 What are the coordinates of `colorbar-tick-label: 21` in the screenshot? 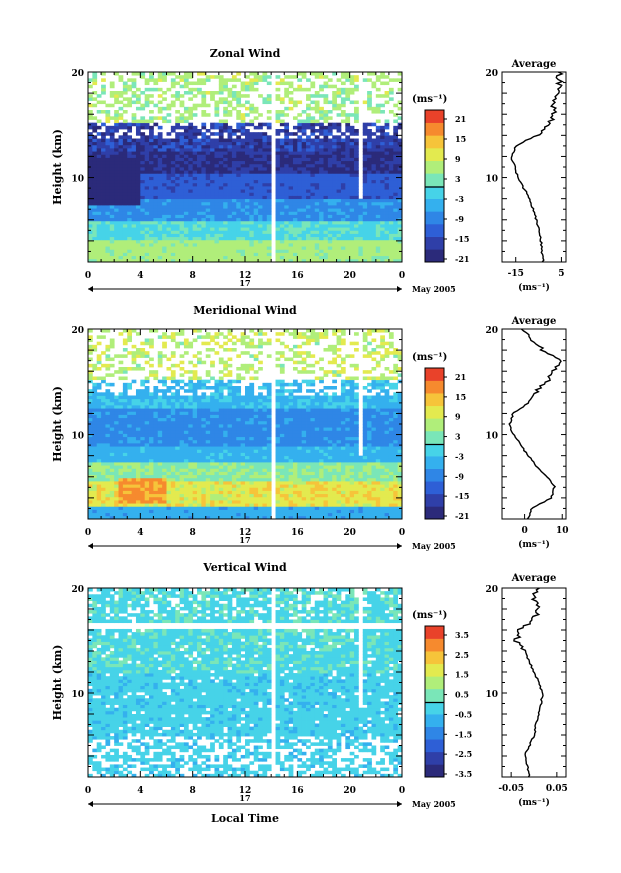 It's located at (460, 119).